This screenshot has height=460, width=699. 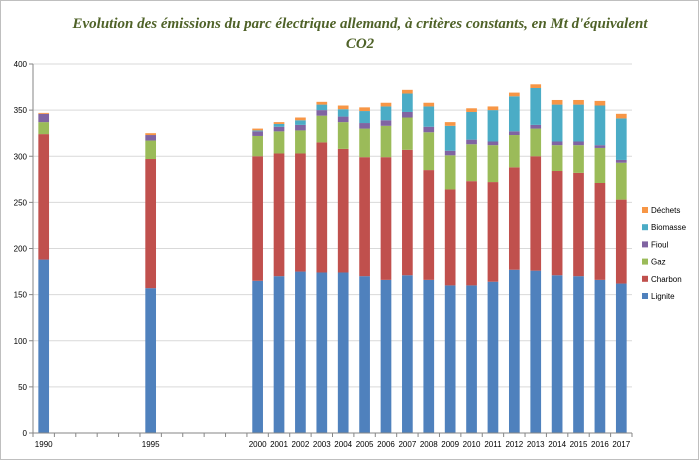 I want to click on y-tick-label: 350, so click(x=21, y=110).